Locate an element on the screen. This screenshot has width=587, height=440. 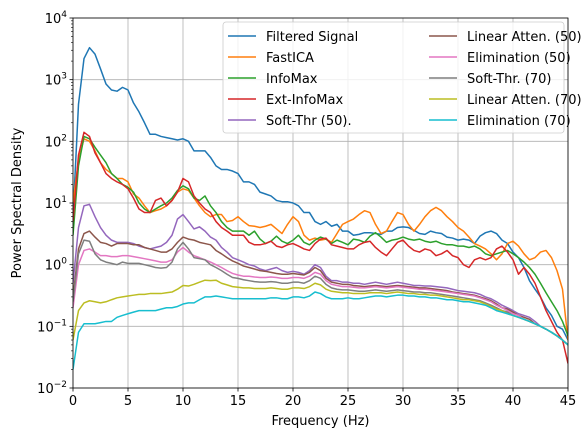
x-tick-label: 5 is located at coordinates (128, 401).